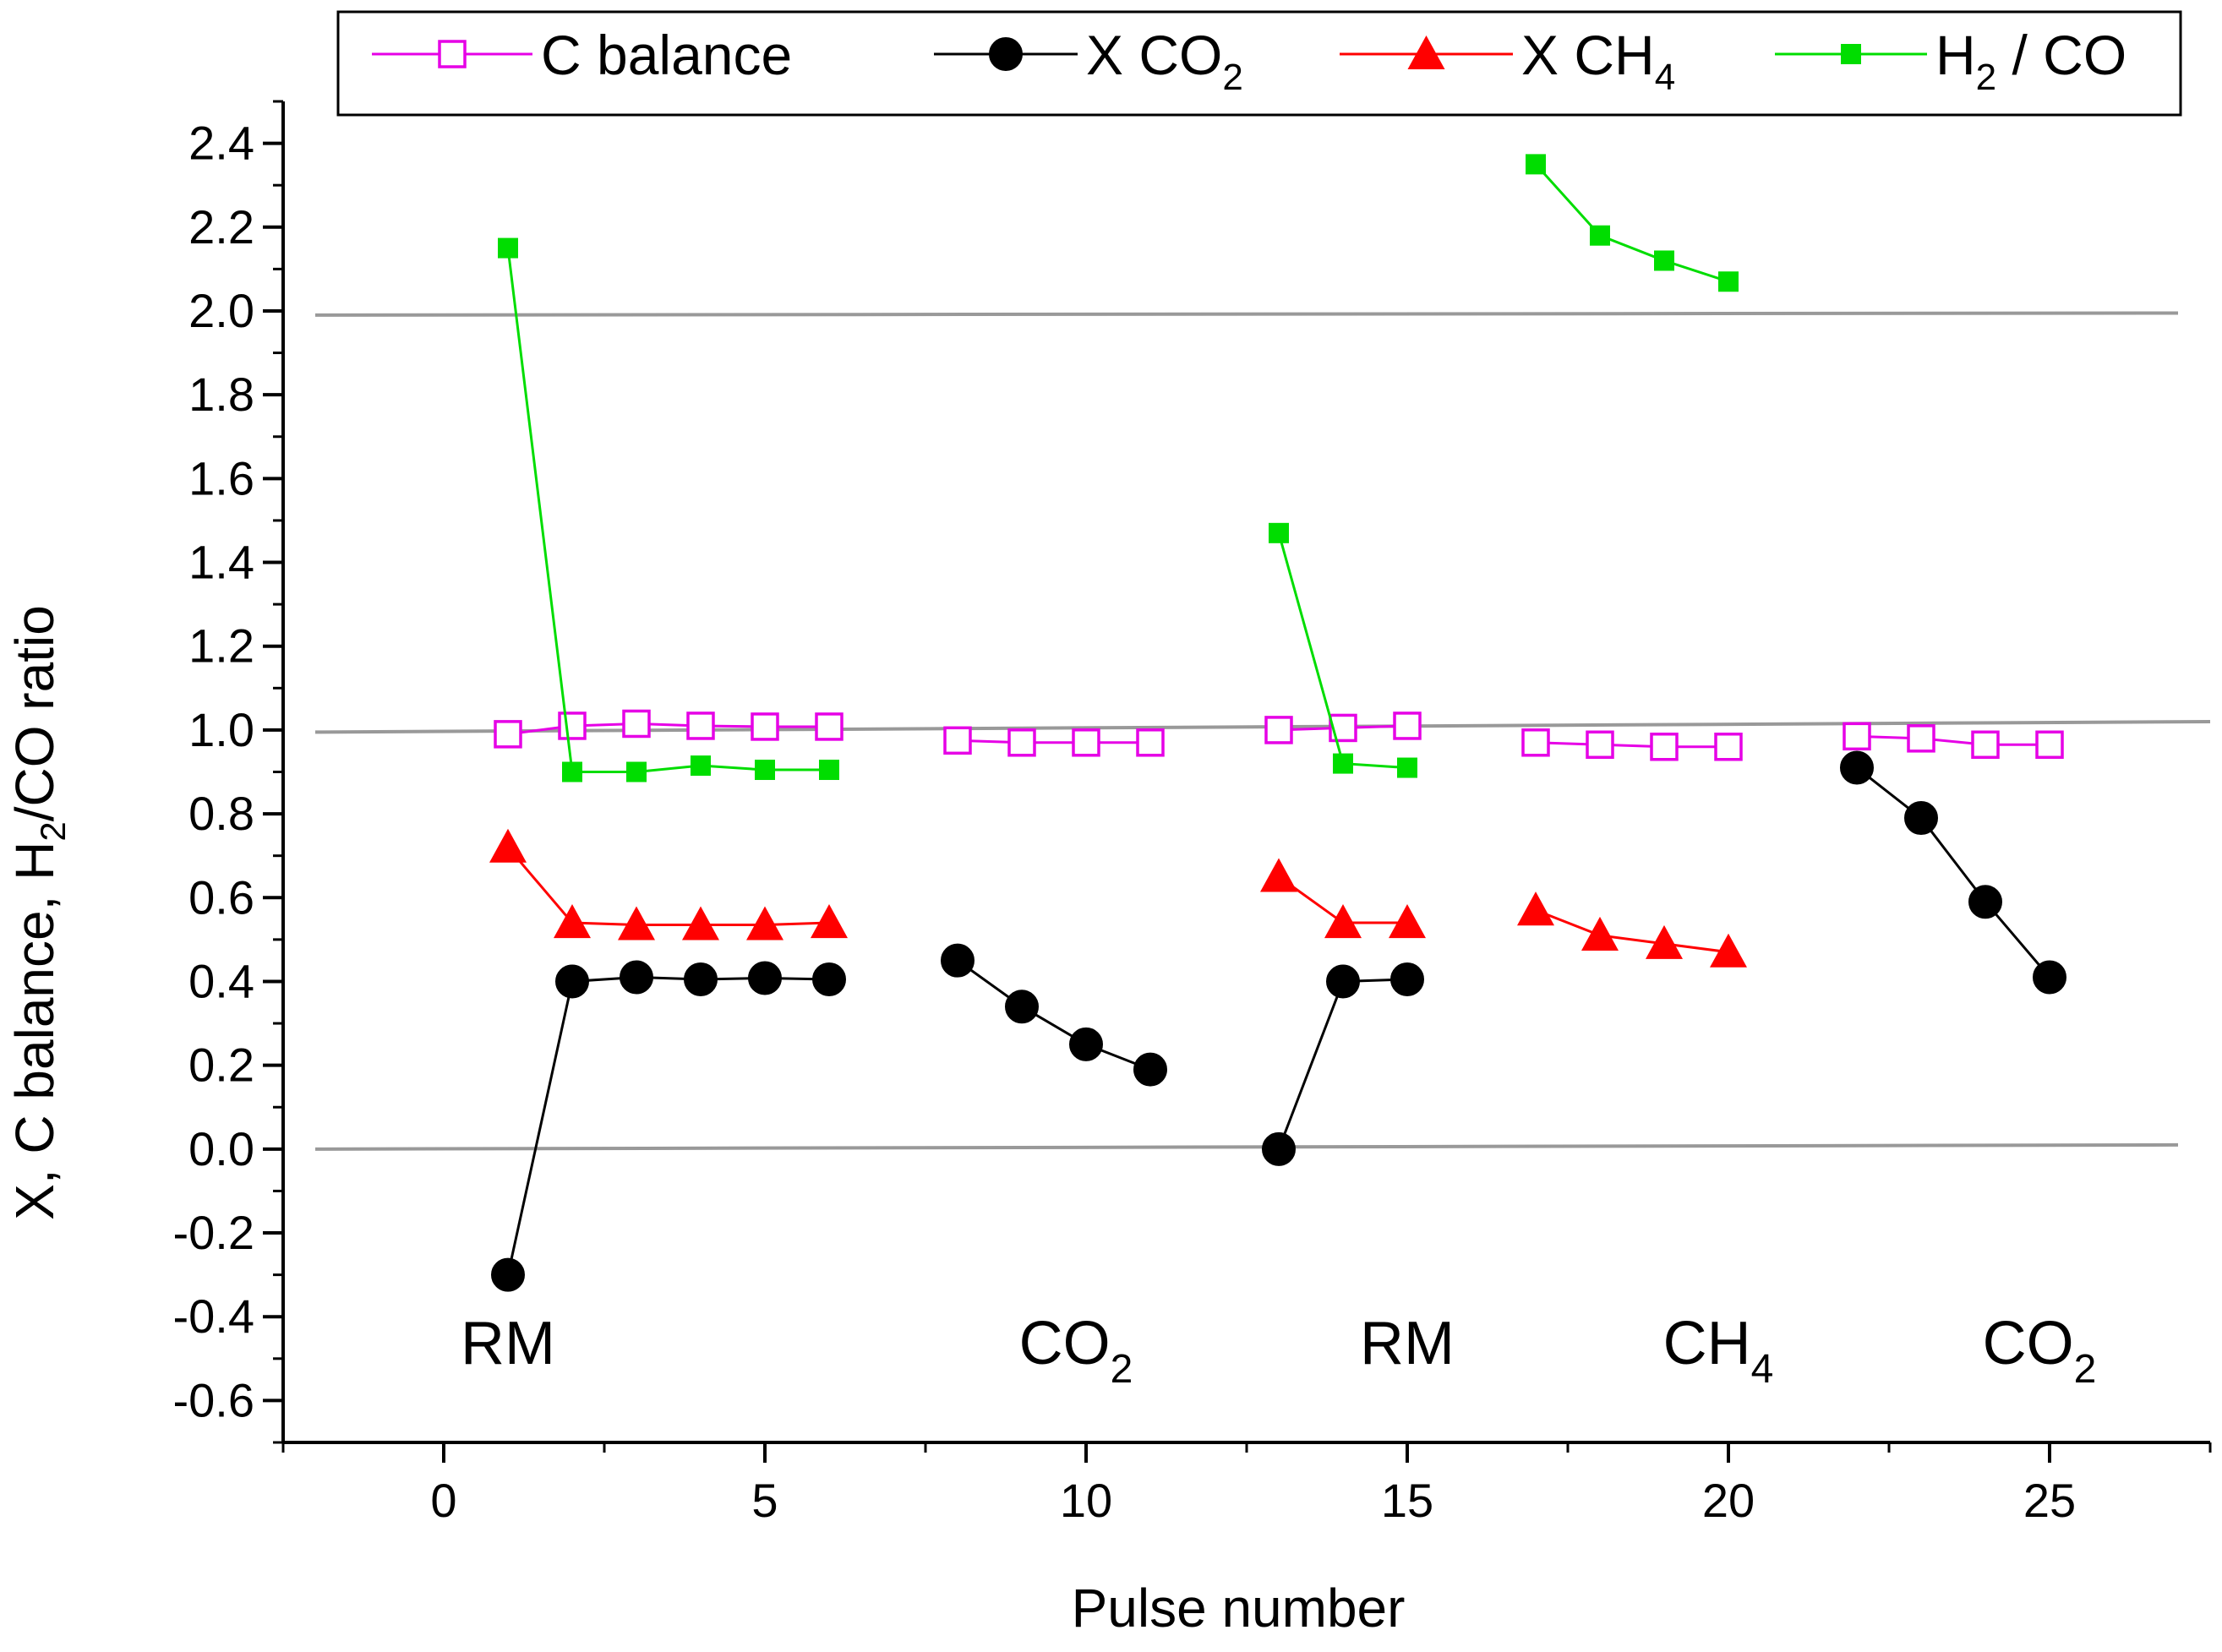 This screenshot has height=1652, width=2222. I want to click on svg-text: X, C balance, H2/CO ratio, so click(38, 913).